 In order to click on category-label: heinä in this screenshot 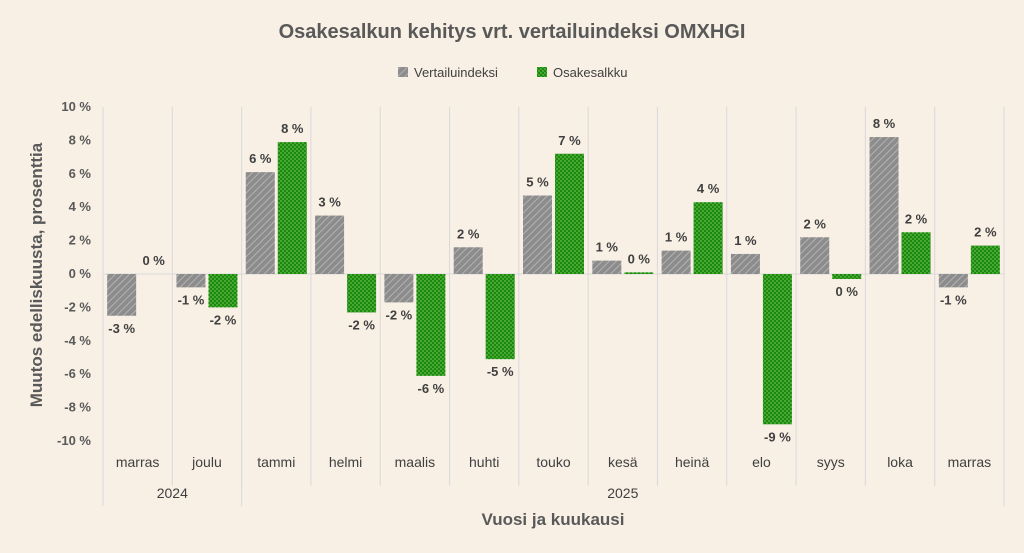, I will do `click(692, 462)`.